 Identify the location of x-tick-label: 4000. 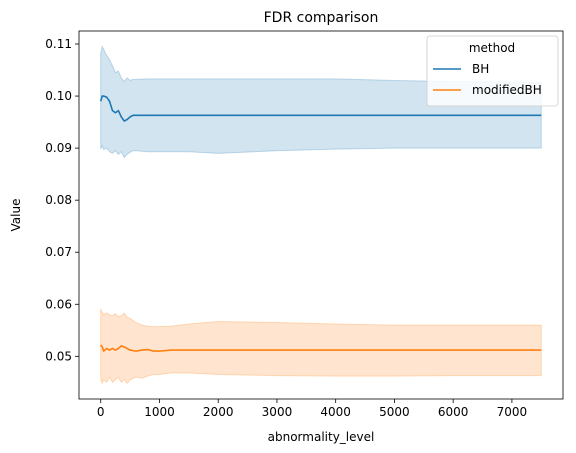
(335, 412).